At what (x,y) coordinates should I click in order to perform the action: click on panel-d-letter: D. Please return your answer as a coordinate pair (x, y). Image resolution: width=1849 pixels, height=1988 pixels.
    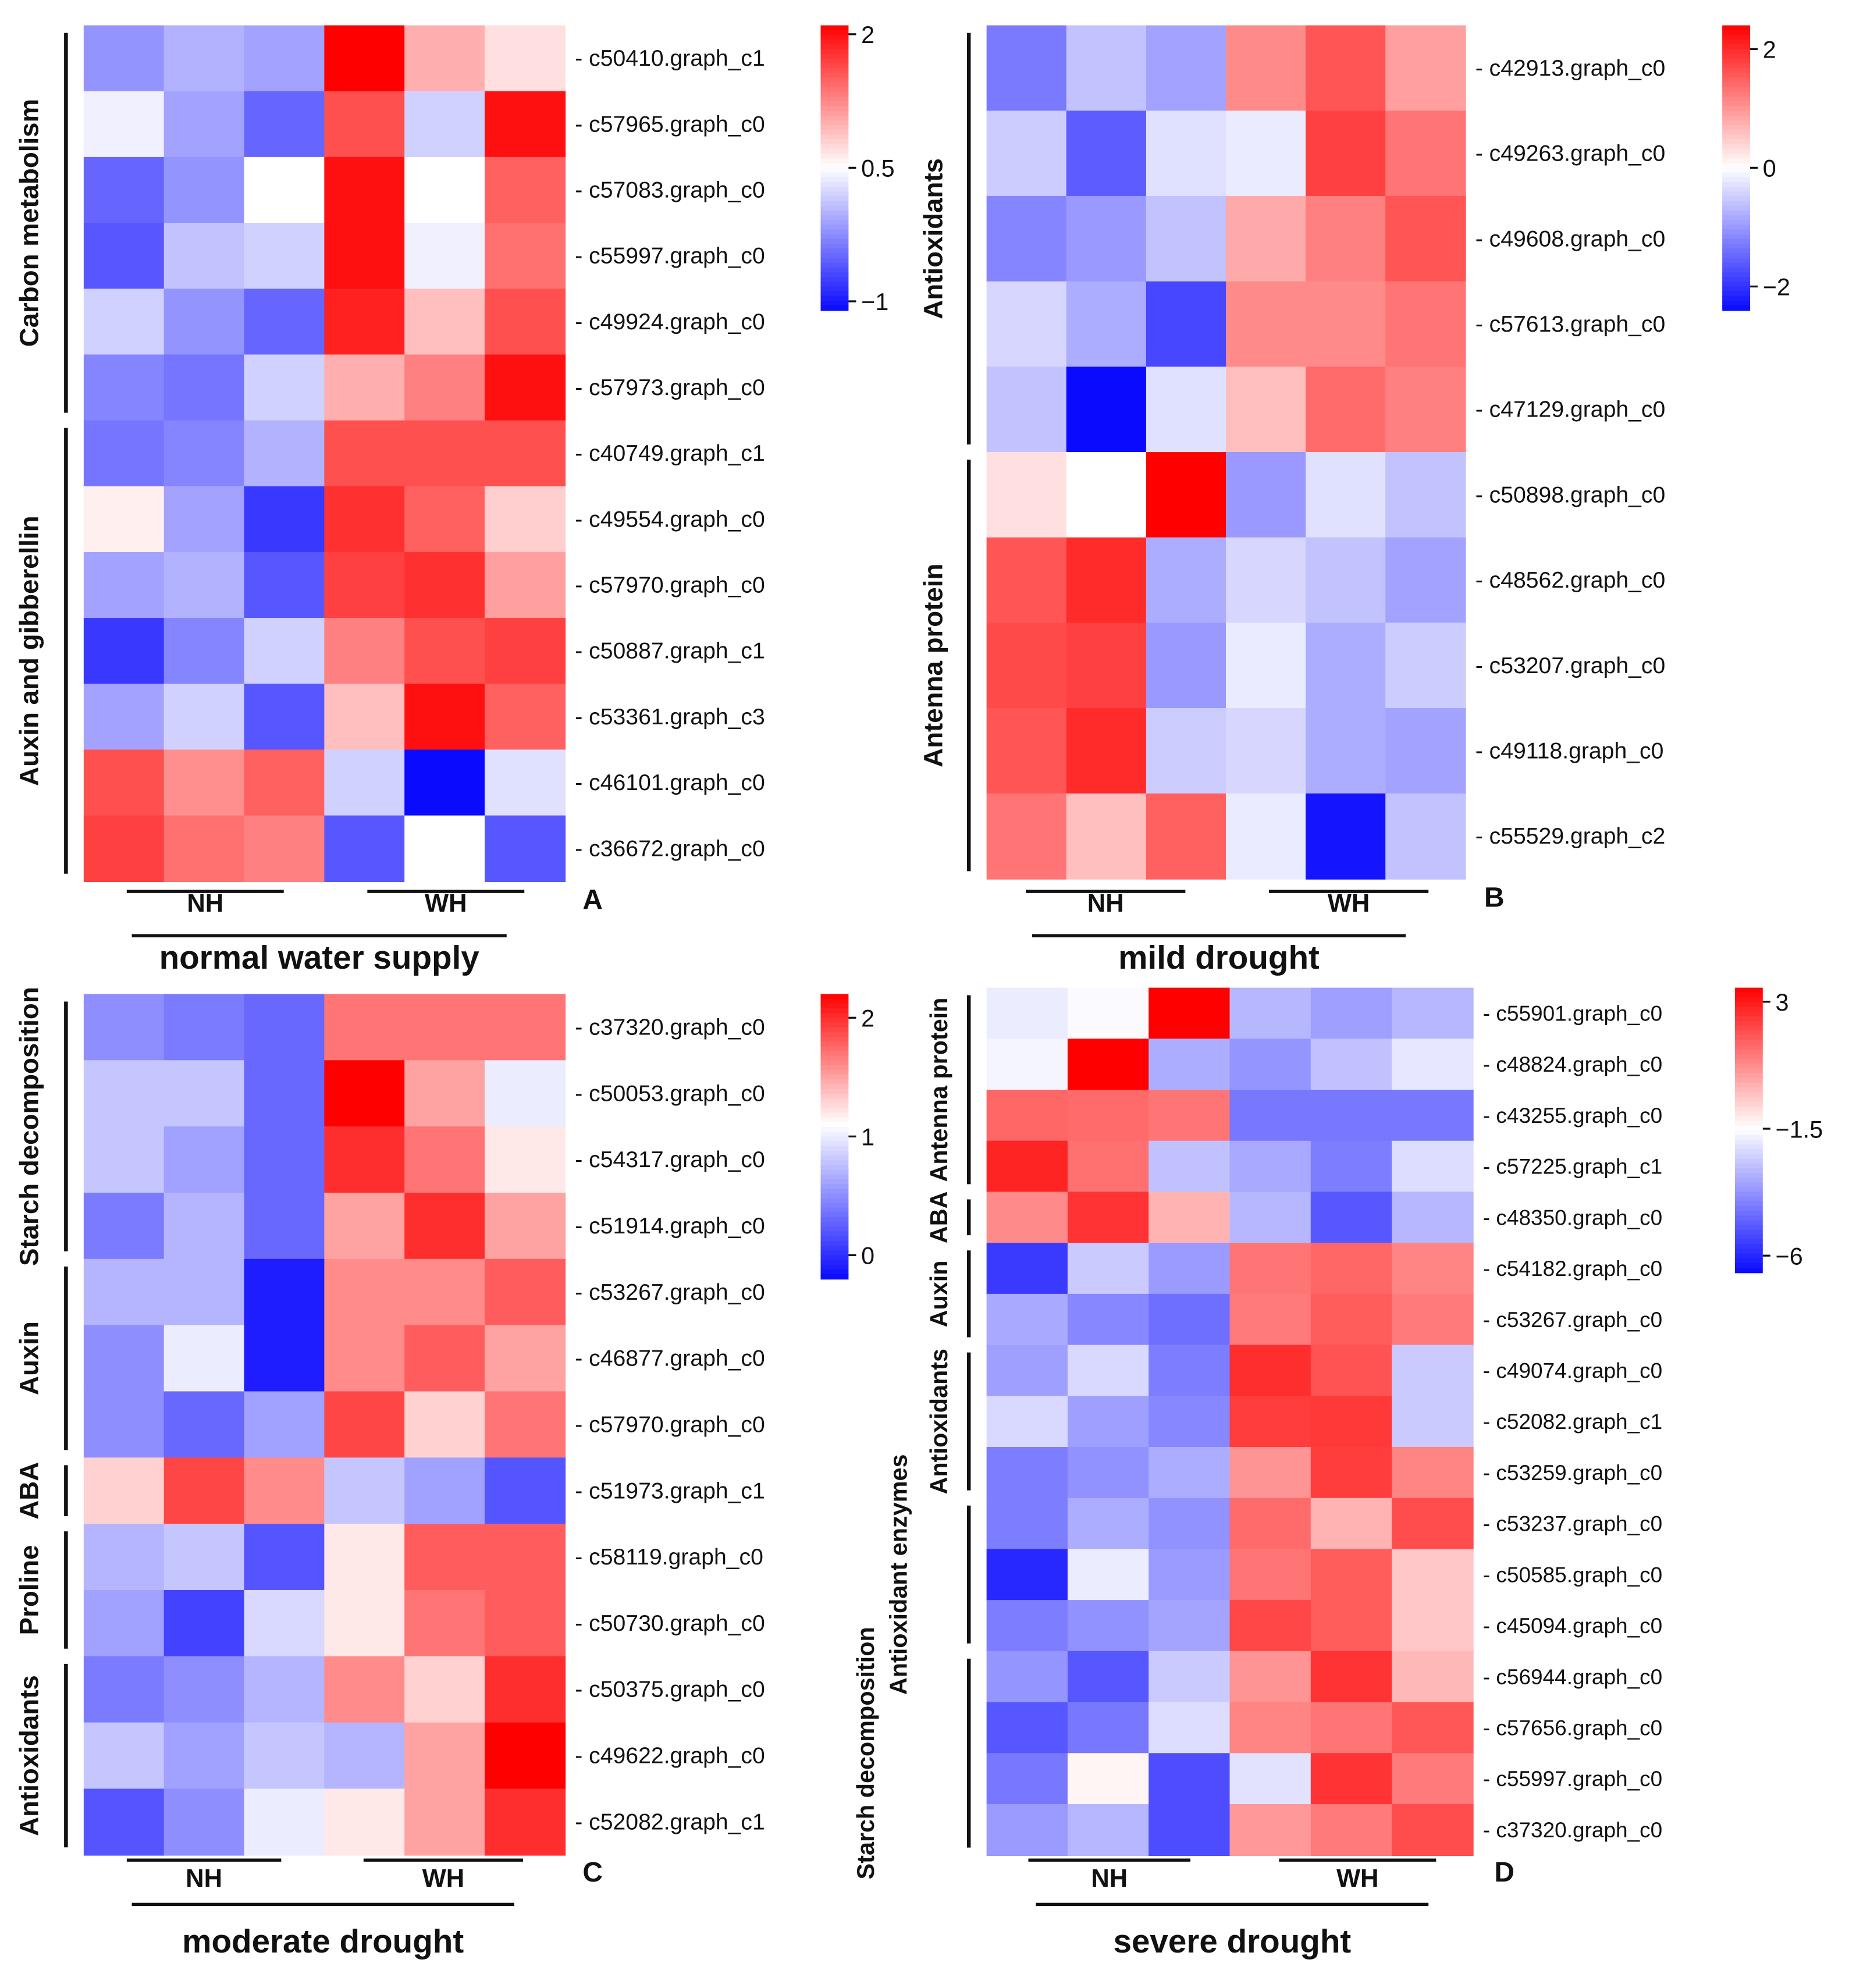
    Looking at the image, I should click on (1504, 1873).